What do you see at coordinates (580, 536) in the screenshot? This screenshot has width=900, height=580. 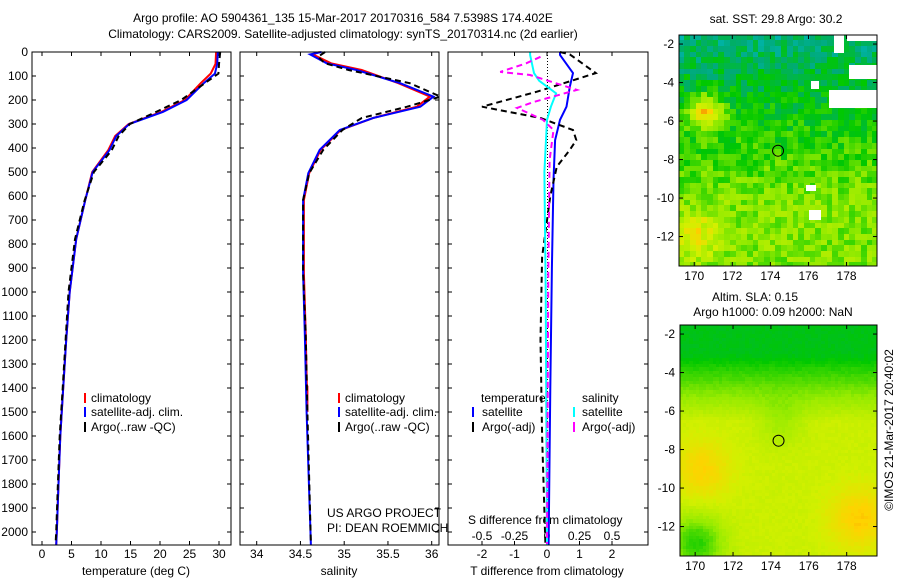 I see `s-tick-label: 0.25` at bounding box center [580, 536].